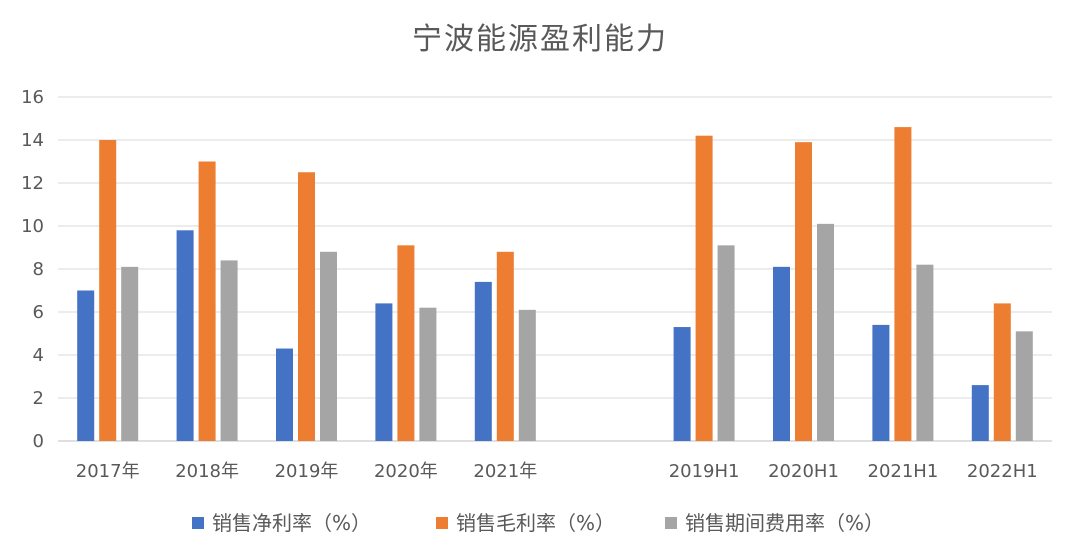  I want to click on legend-label: 销售期间费用率（%）, so click(784, 523).